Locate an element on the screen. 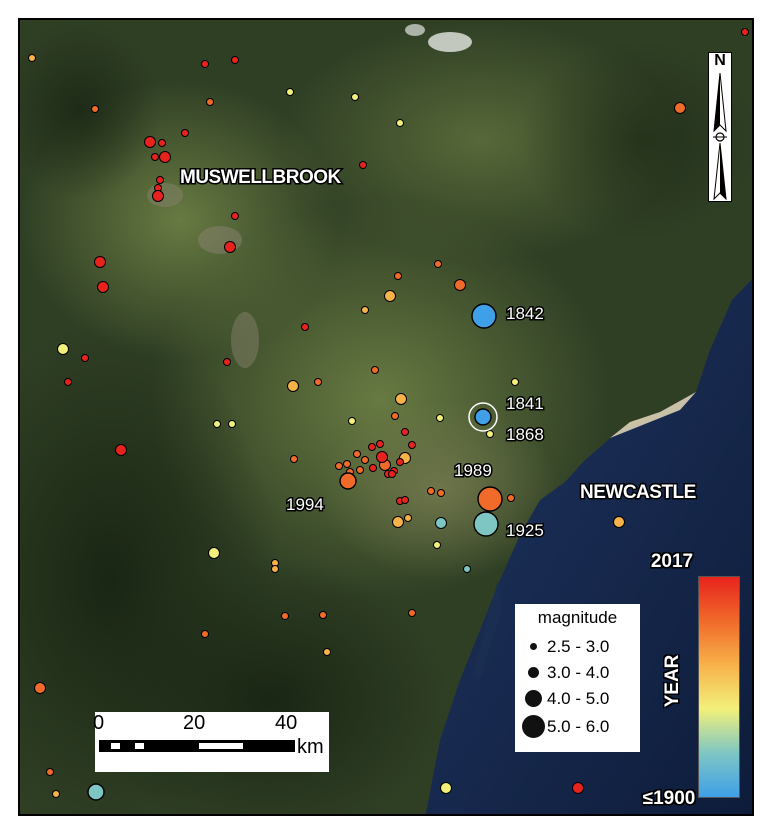 The image size is (772, 833). event-year-label: 1989 is located at coordinates (473, 470).